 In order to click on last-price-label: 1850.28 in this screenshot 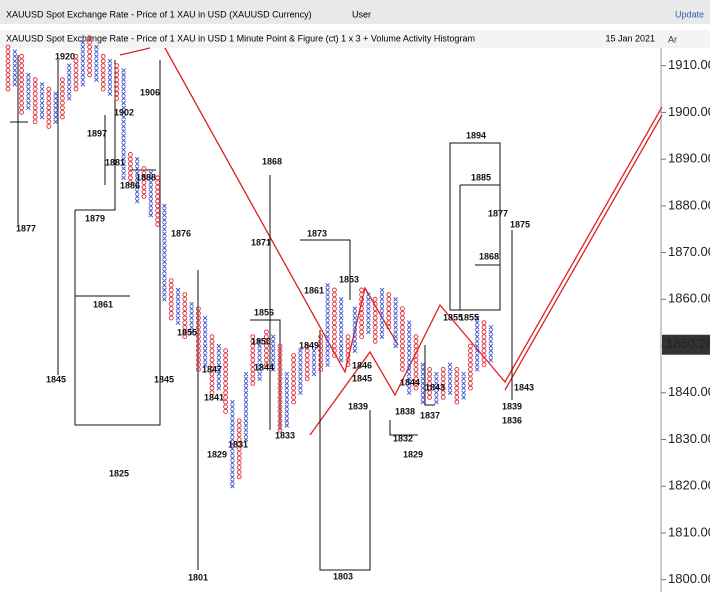, I will do `click(688, 343)`.